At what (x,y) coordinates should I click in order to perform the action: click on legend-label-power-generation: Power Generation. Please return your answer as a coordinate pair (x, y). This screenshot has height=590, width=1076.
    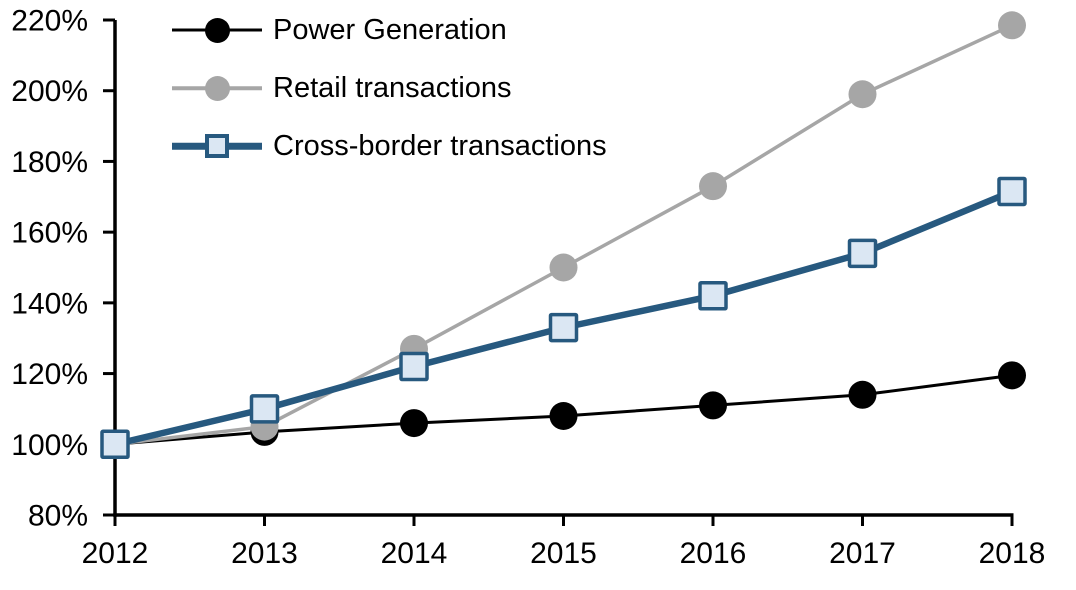
    Looking at the image, I should click on (390, 29).